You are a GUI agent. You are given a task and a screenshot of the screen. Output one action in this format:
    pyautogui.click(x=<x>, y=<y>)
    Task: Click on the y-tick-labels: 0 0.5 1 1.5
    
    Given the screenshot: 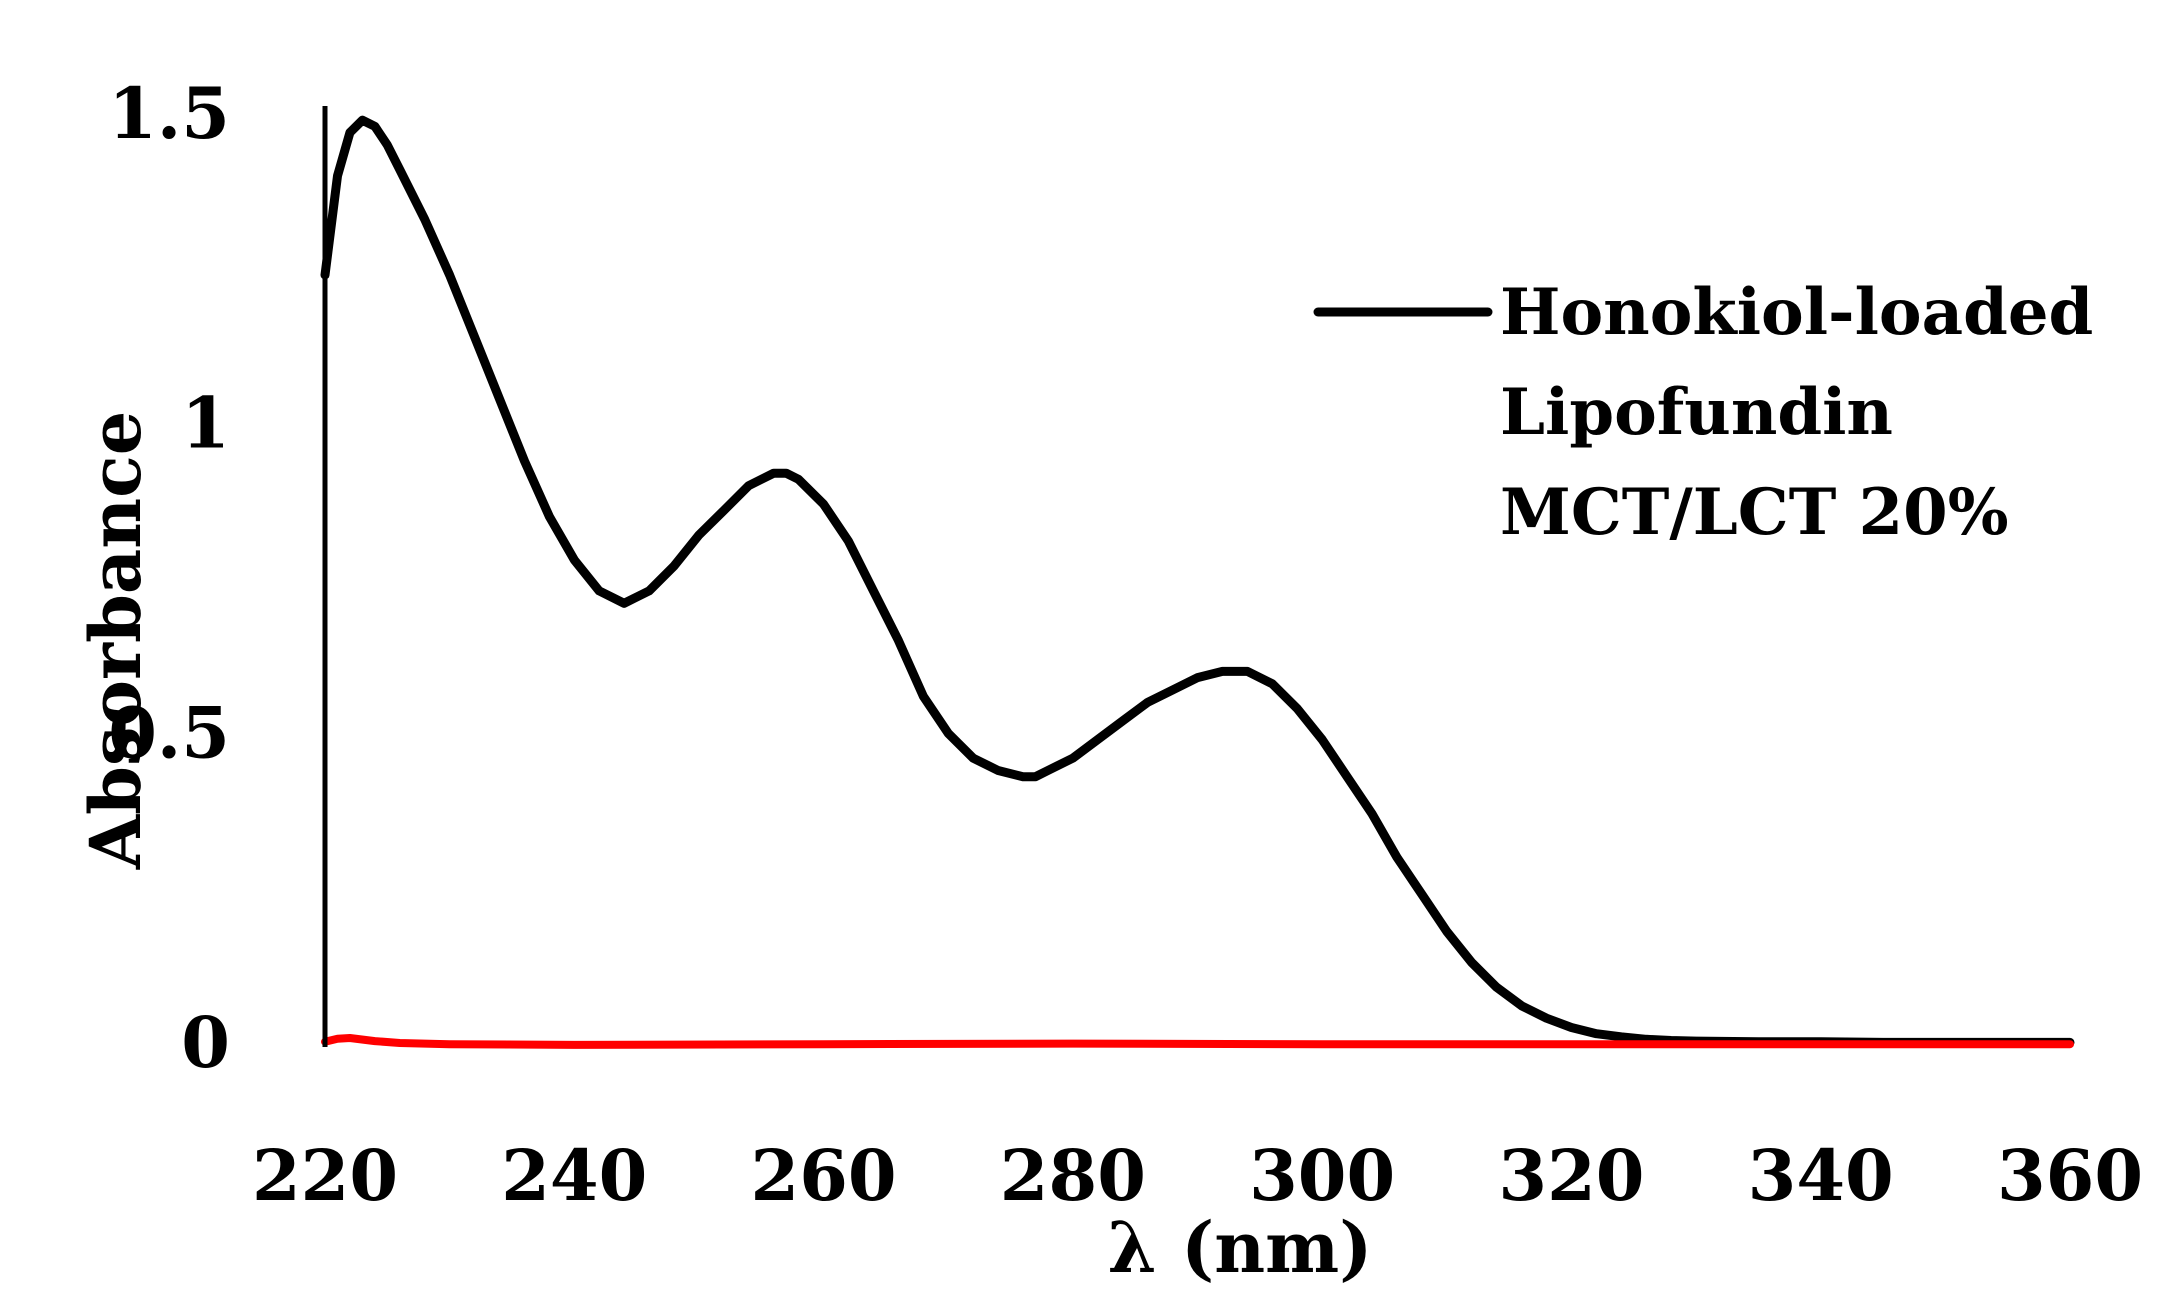 What is the action you would take?
    pyautogui.click(x=169, y=578)
    